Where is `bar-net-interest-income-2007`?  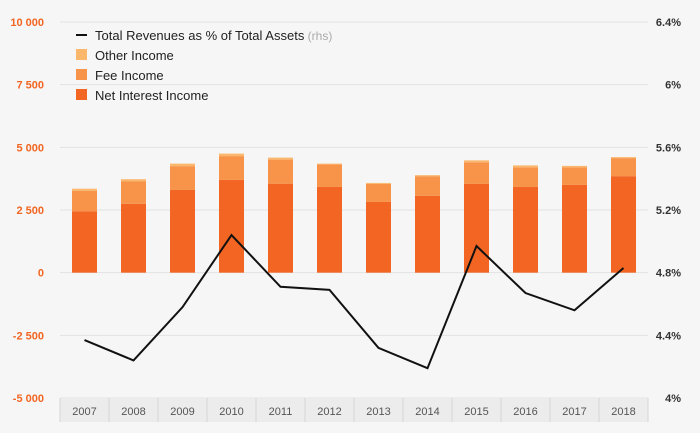
bar-net-interest-income-2007 is located at coordinates (84, 242).